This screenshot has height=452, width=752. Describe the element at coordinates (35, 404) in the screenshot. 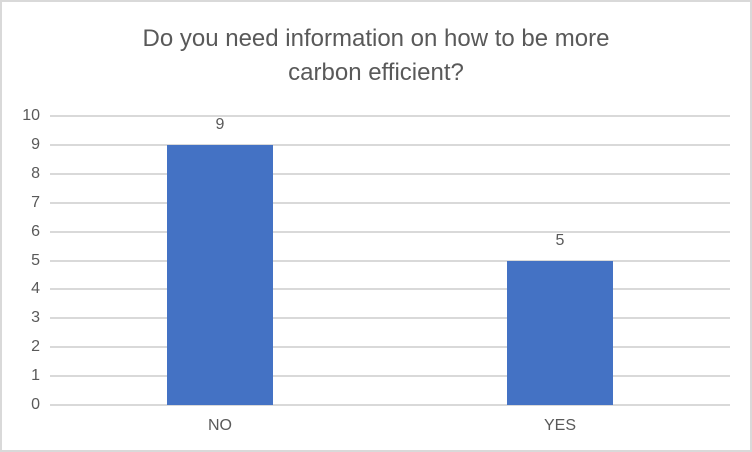

I see `y-axis-tick-label-0: 0` at that location.